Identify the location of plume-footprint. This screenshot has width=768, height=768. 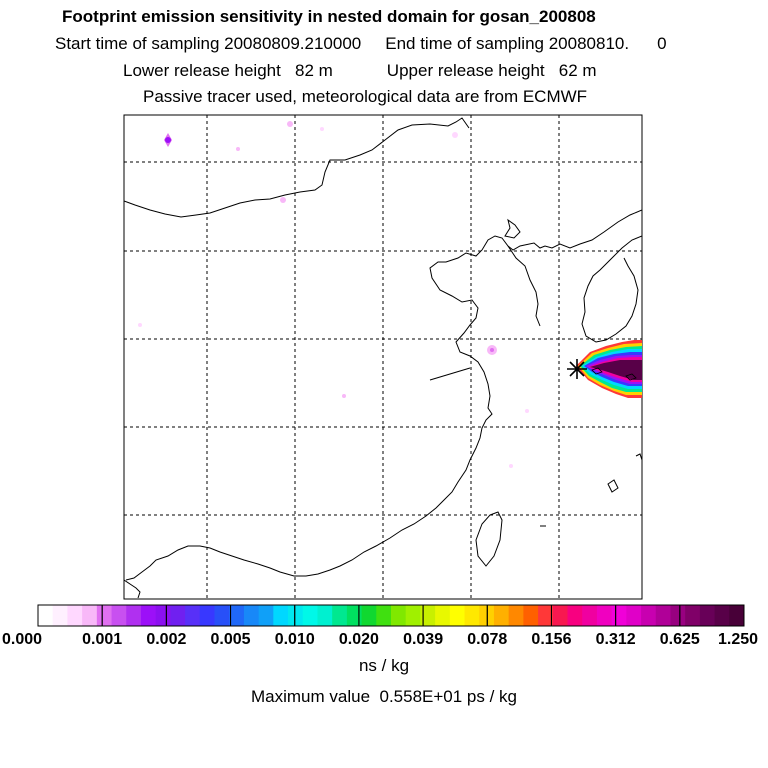
(609, 369).